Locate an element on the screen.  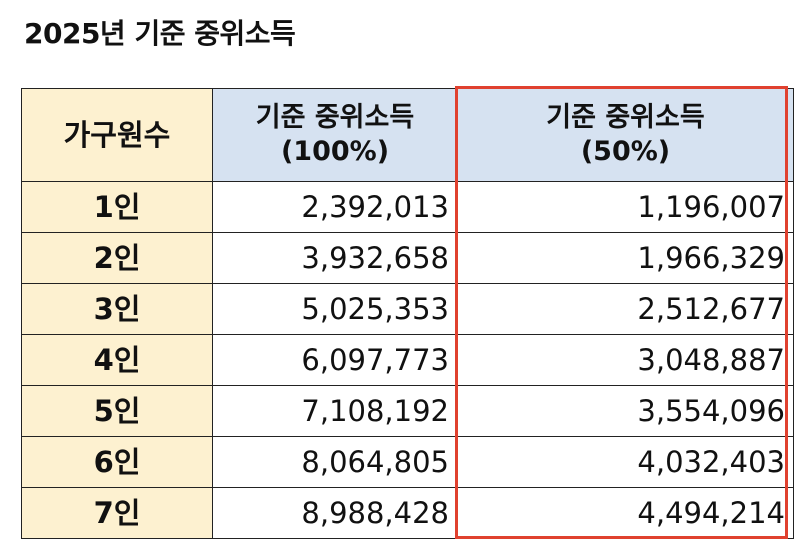
household-size-cell: 3인 is located at coordinates (117, 309).